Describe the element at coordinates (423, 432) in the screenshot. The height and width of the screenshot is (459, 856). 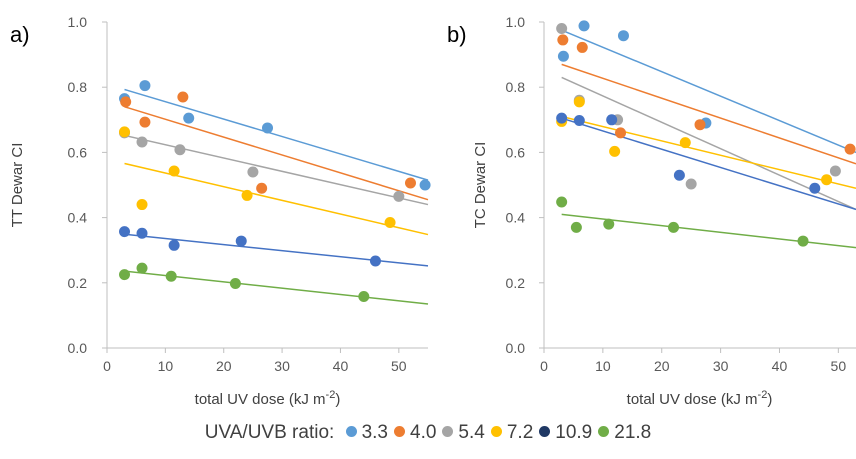
I see `legend-label: 4.0` at that location.